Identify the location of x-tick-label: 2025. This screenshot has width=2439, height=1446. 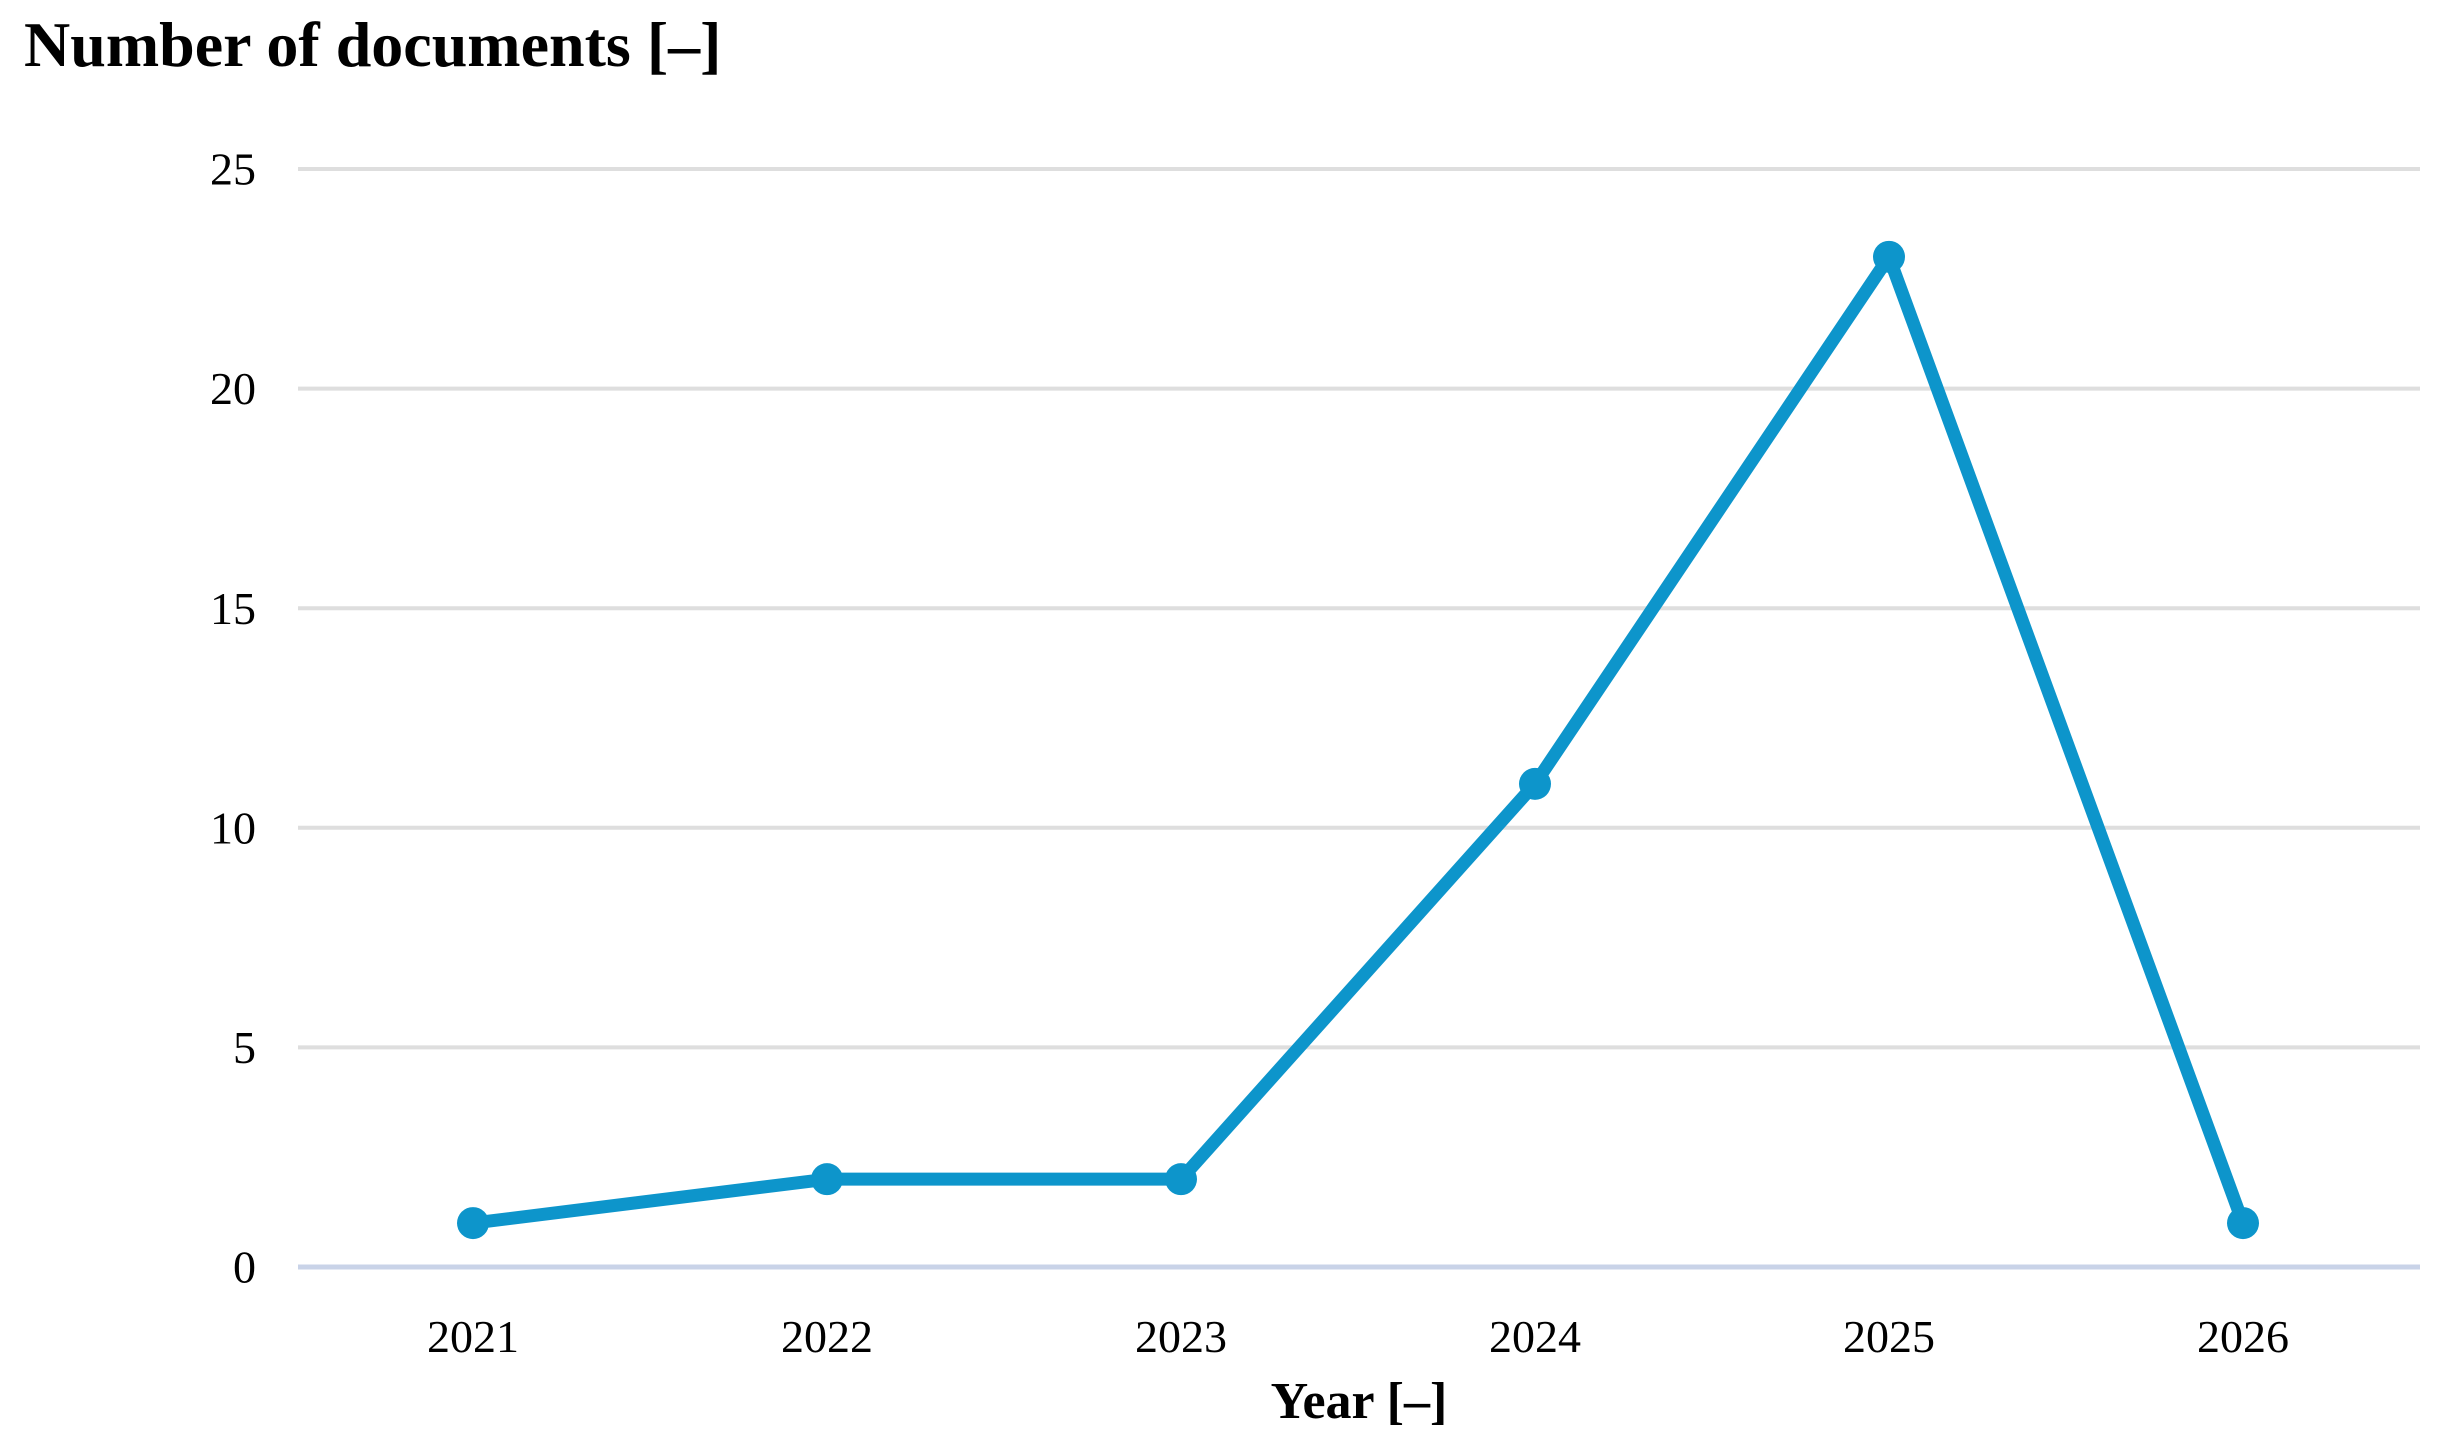
(1889, 1336).